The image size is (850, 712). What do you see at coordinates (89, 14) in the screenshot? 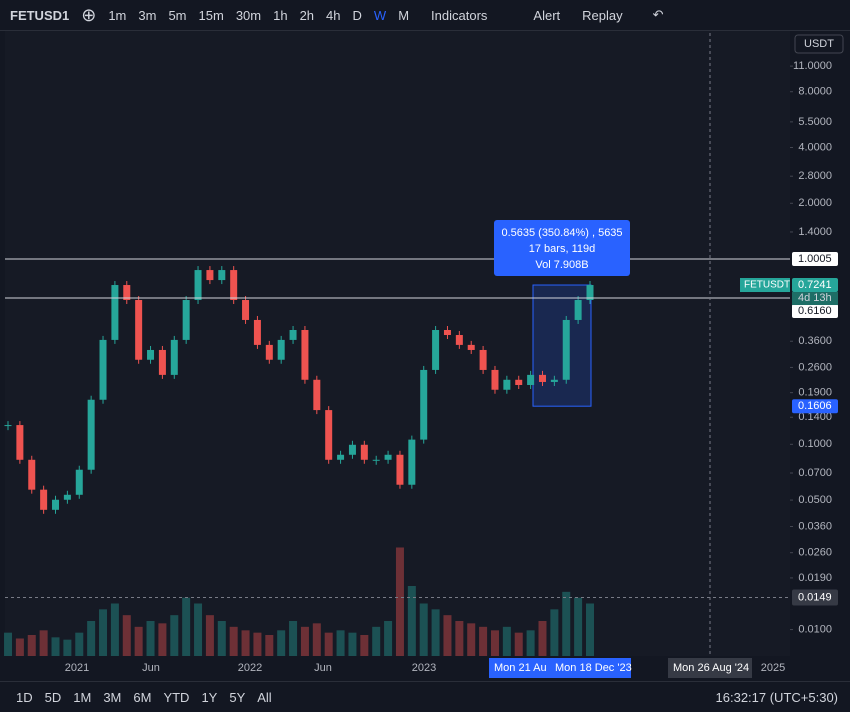
I see `add-symbol: ⊕` at bounding box center [89, 14].